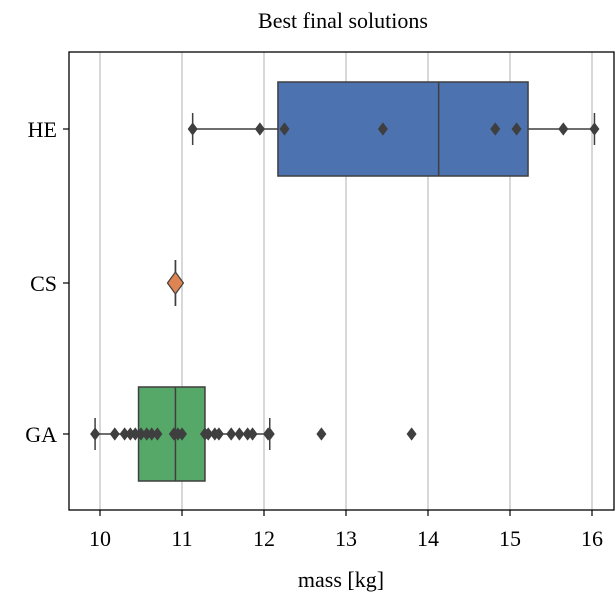 Image resolution: width=616 pixels, height=597 pixels. Describe the element at coordinates (264, 538) in the screenshot. I see `x-tick-label-12: 12` at that location.